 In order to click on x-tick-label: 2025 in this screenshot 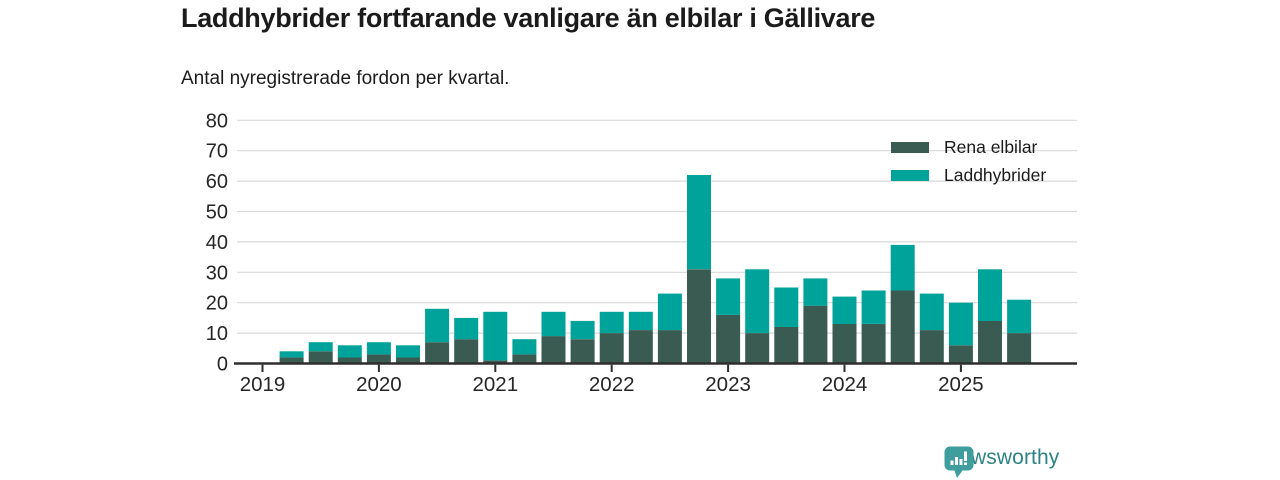, I will do `click(961, 384)`.